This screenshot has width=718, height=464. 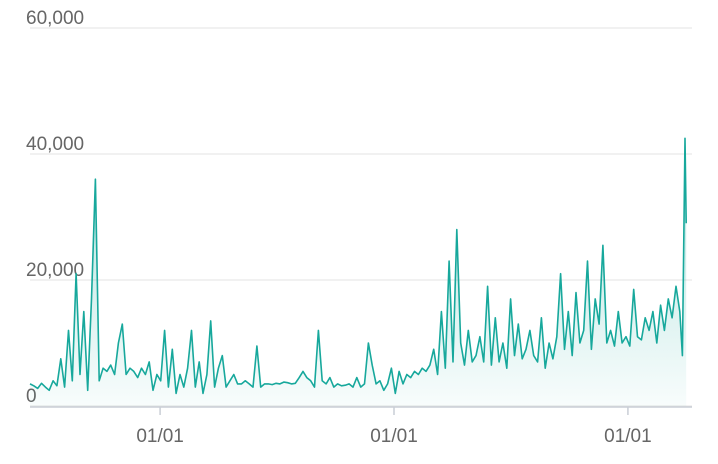 I want to click on y-tick-label: 20,000, so click(x=55, y=270).